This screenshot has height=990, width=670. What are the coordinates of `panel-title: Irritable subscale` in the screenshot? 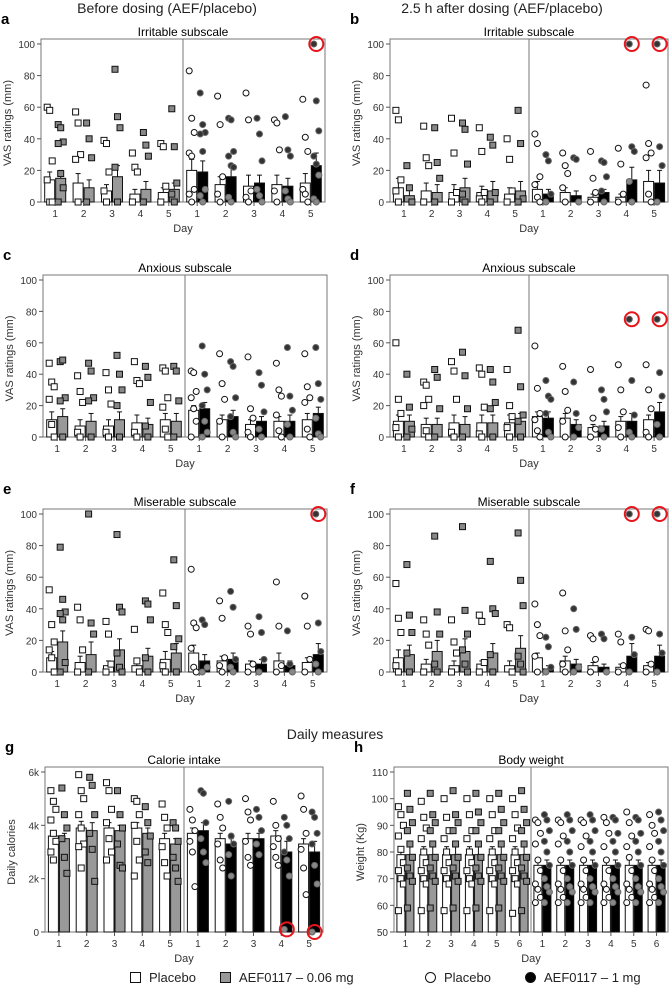 It's located at (529, 32).